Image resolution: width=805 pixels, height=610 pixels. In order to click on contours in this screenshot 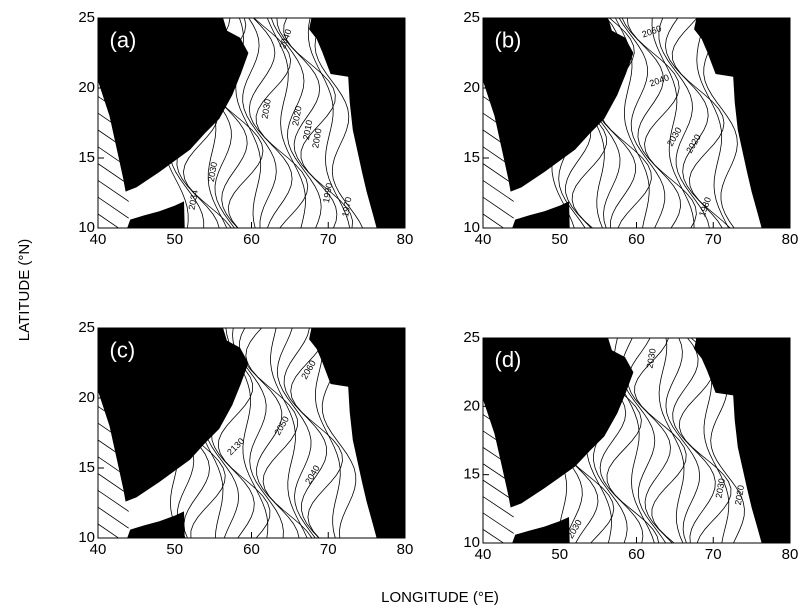, I will do `click(231, 123)`.